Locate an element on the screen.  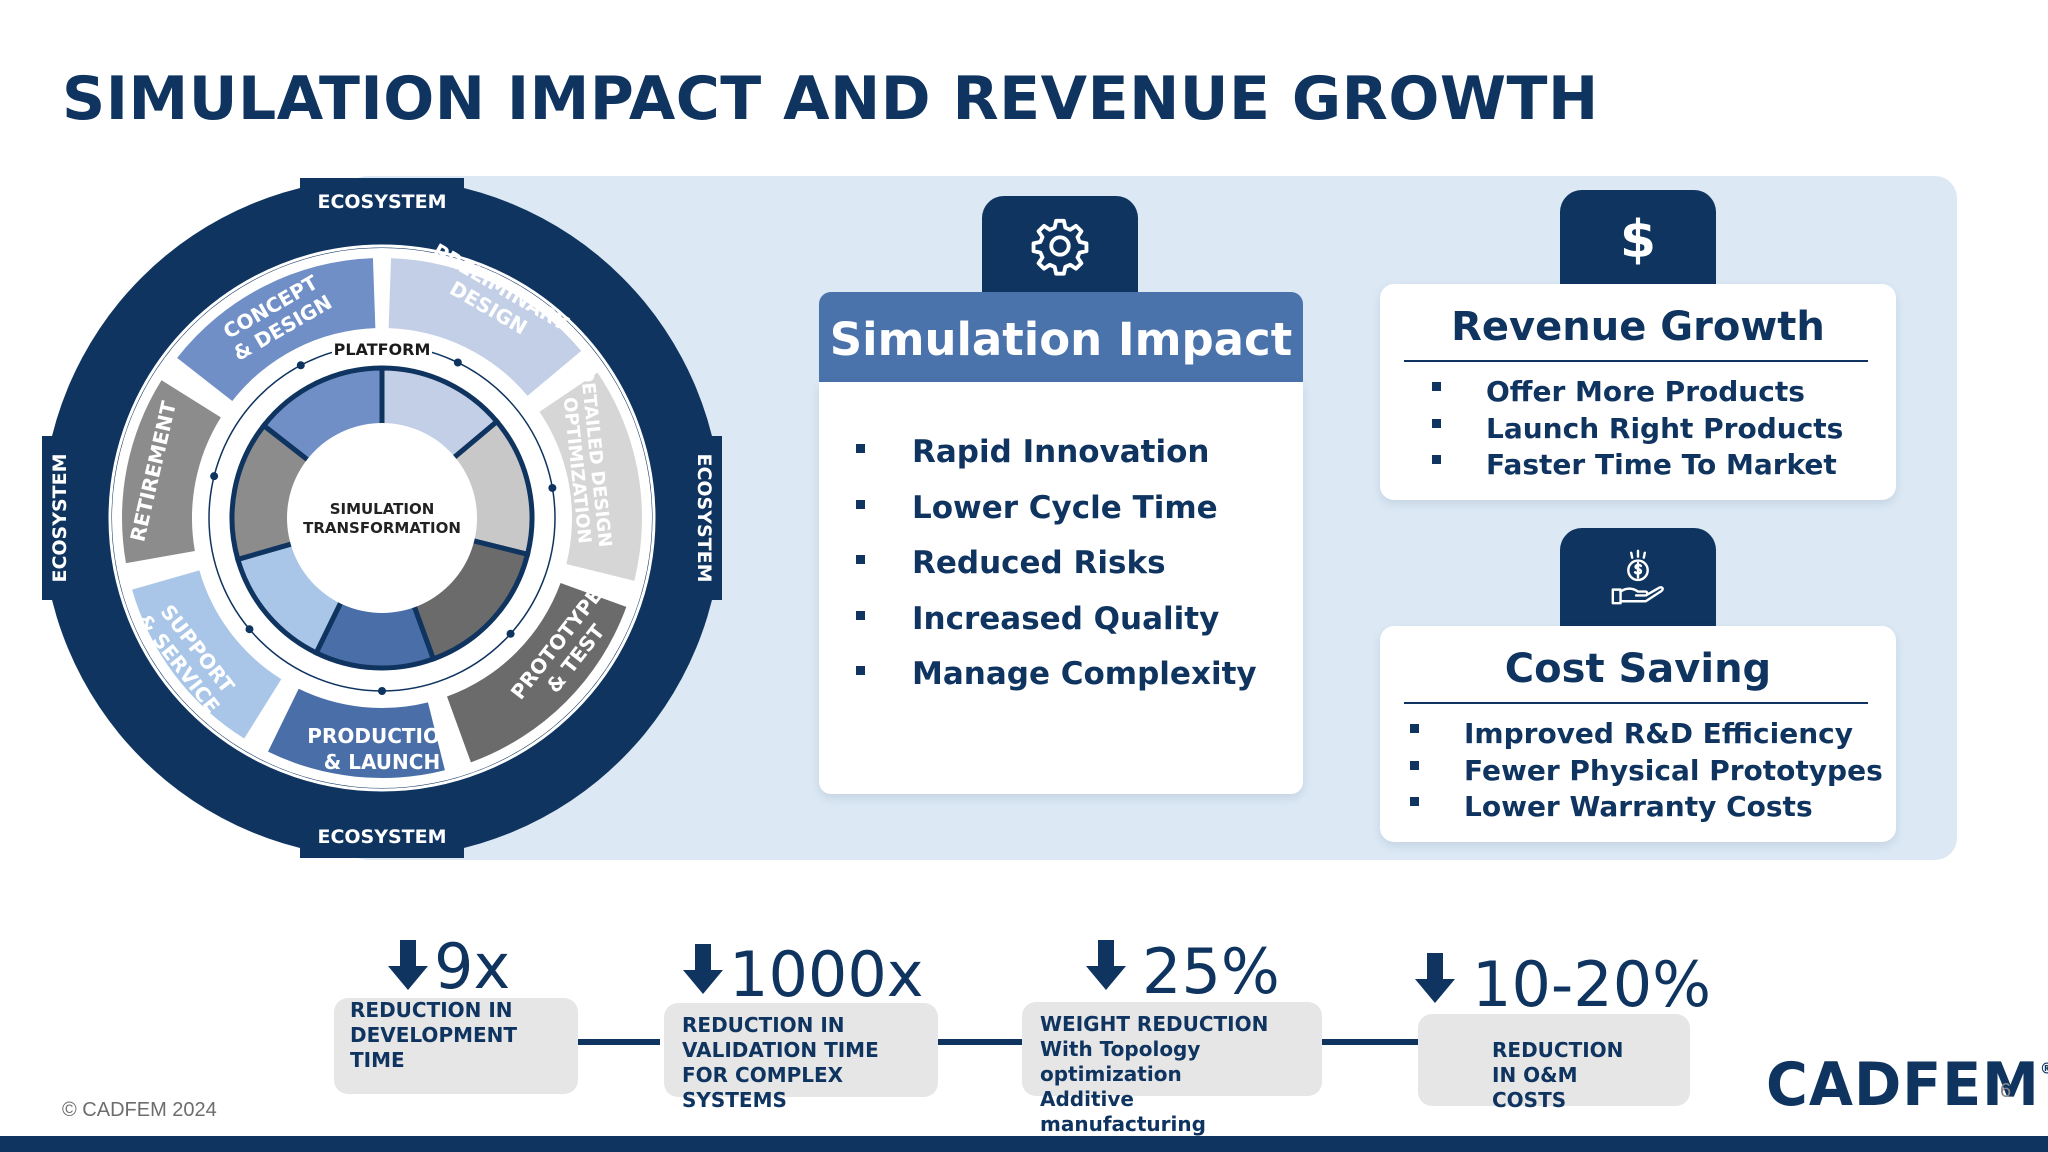
stat-value: 25% is located at coordinates (1211, 971).